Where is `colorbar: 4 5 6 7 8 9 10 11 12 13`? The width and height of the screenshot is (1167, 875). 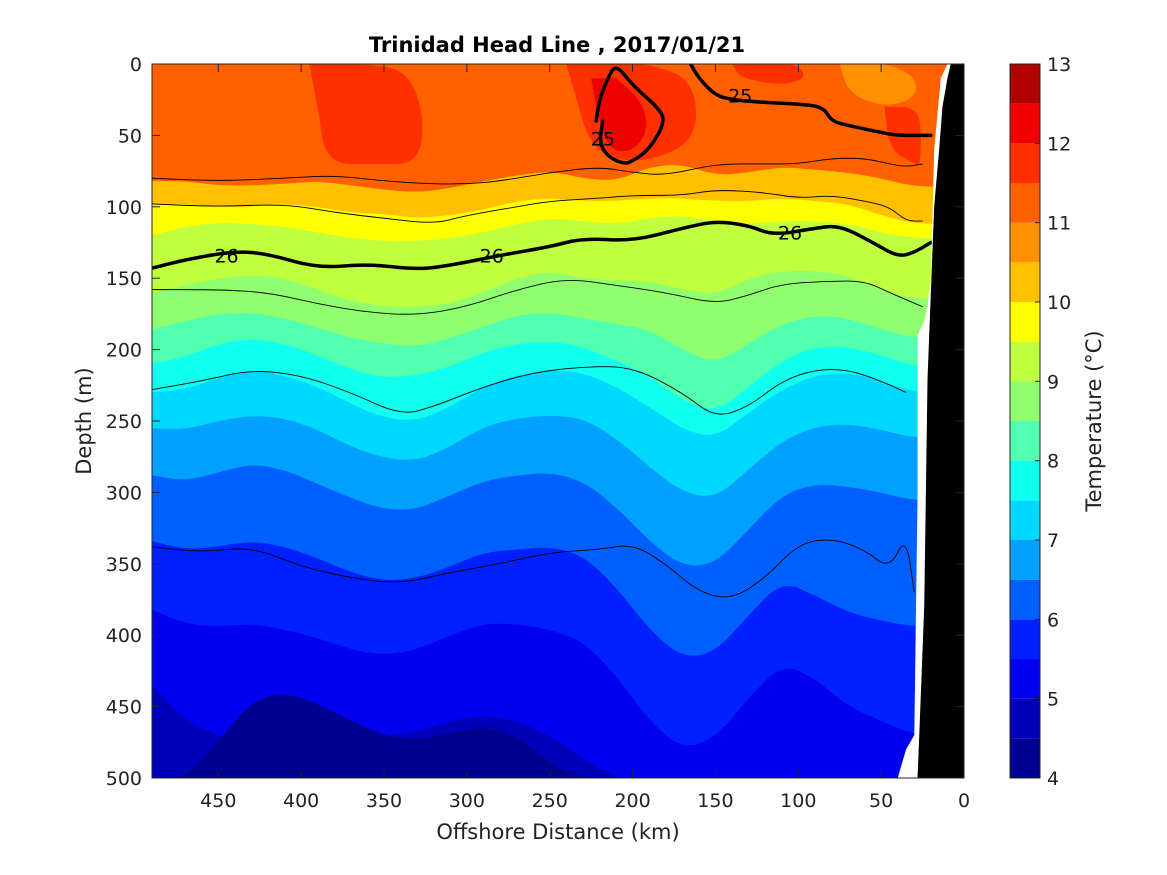 colorbar: 4 5 6 7 8 9 10 11 12 13 is located at coordinates (1040, 422).